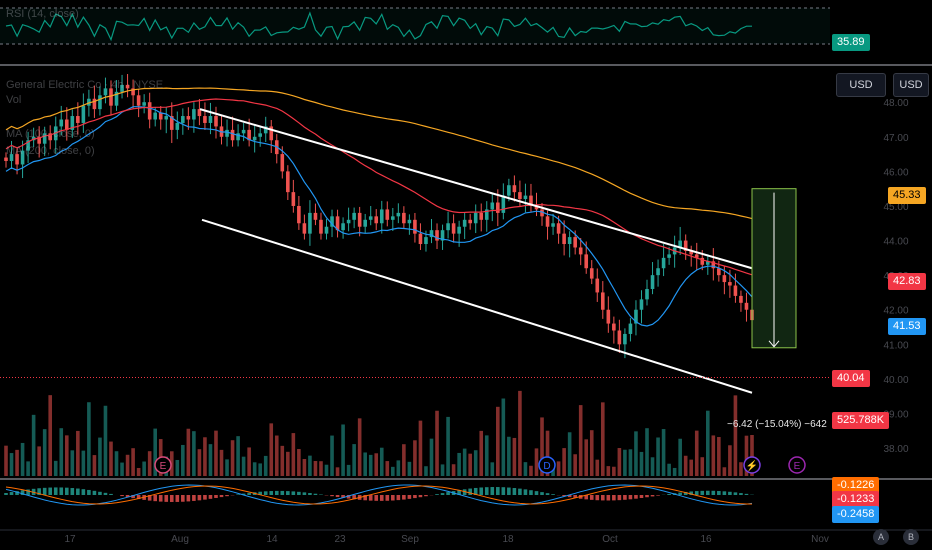 The height and width of the screenshot is (550, 932). What do you see at coordinates (42, 14) in the screenshot?
I see `rsi-legend: RSI (14, close)` at bounding box center [42, 14].